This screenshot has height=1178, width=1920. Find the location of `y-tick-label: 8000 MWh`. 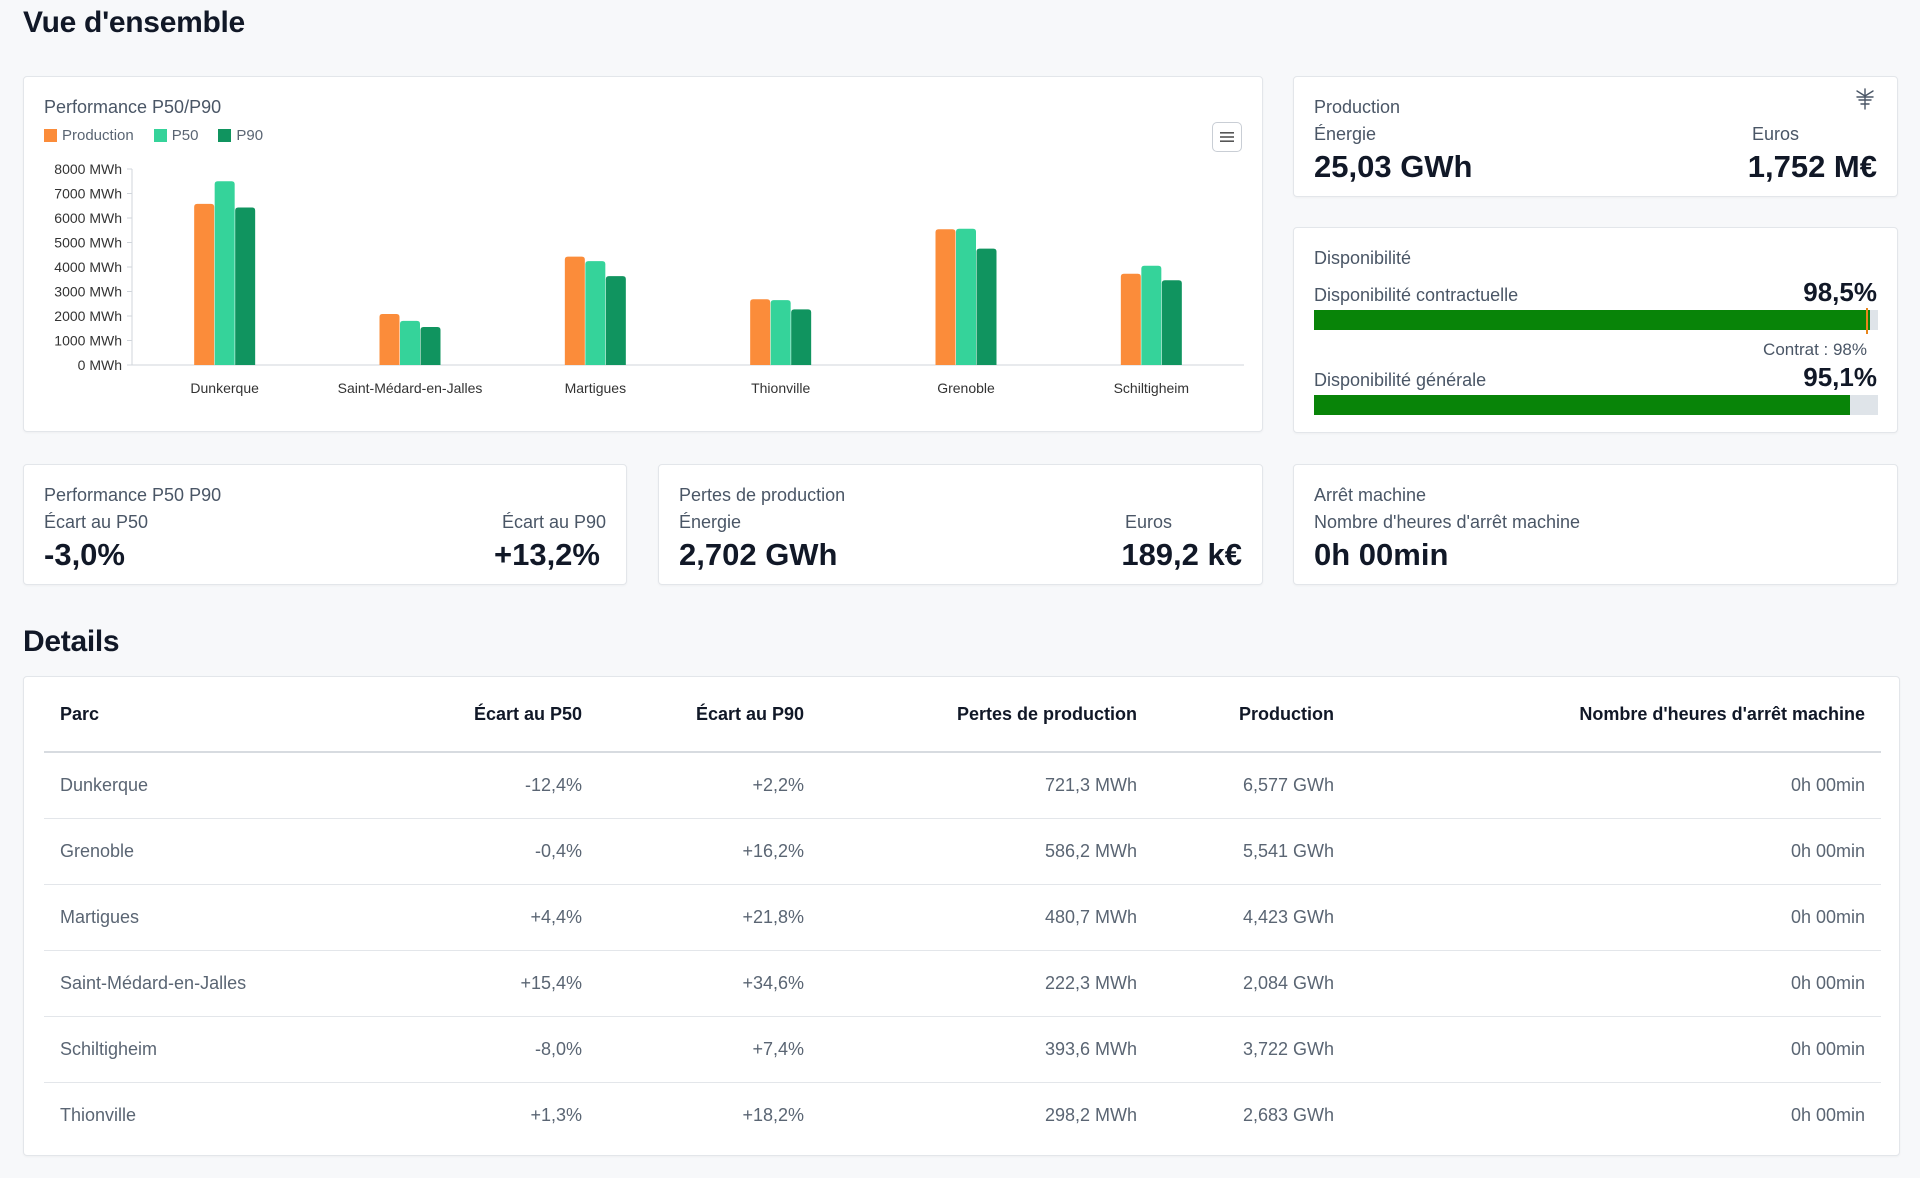

y-tick-label: 8000 MWh is located at coordinates (88, 169).